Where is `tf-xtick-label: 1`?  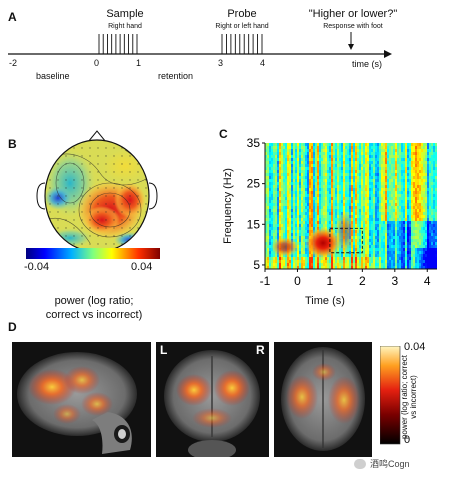
tf-xtick-label: 1 is located at coordinates (330, 281).